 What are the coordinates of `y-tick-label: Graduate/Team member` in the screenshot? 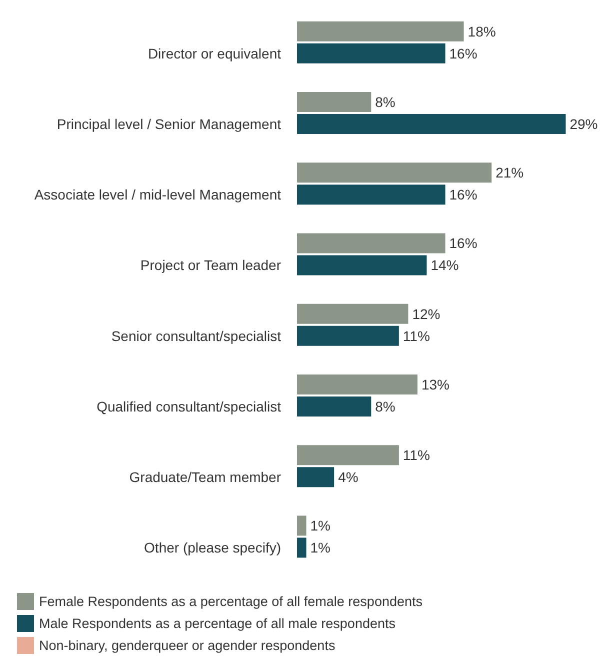 It's located at (205, 477).